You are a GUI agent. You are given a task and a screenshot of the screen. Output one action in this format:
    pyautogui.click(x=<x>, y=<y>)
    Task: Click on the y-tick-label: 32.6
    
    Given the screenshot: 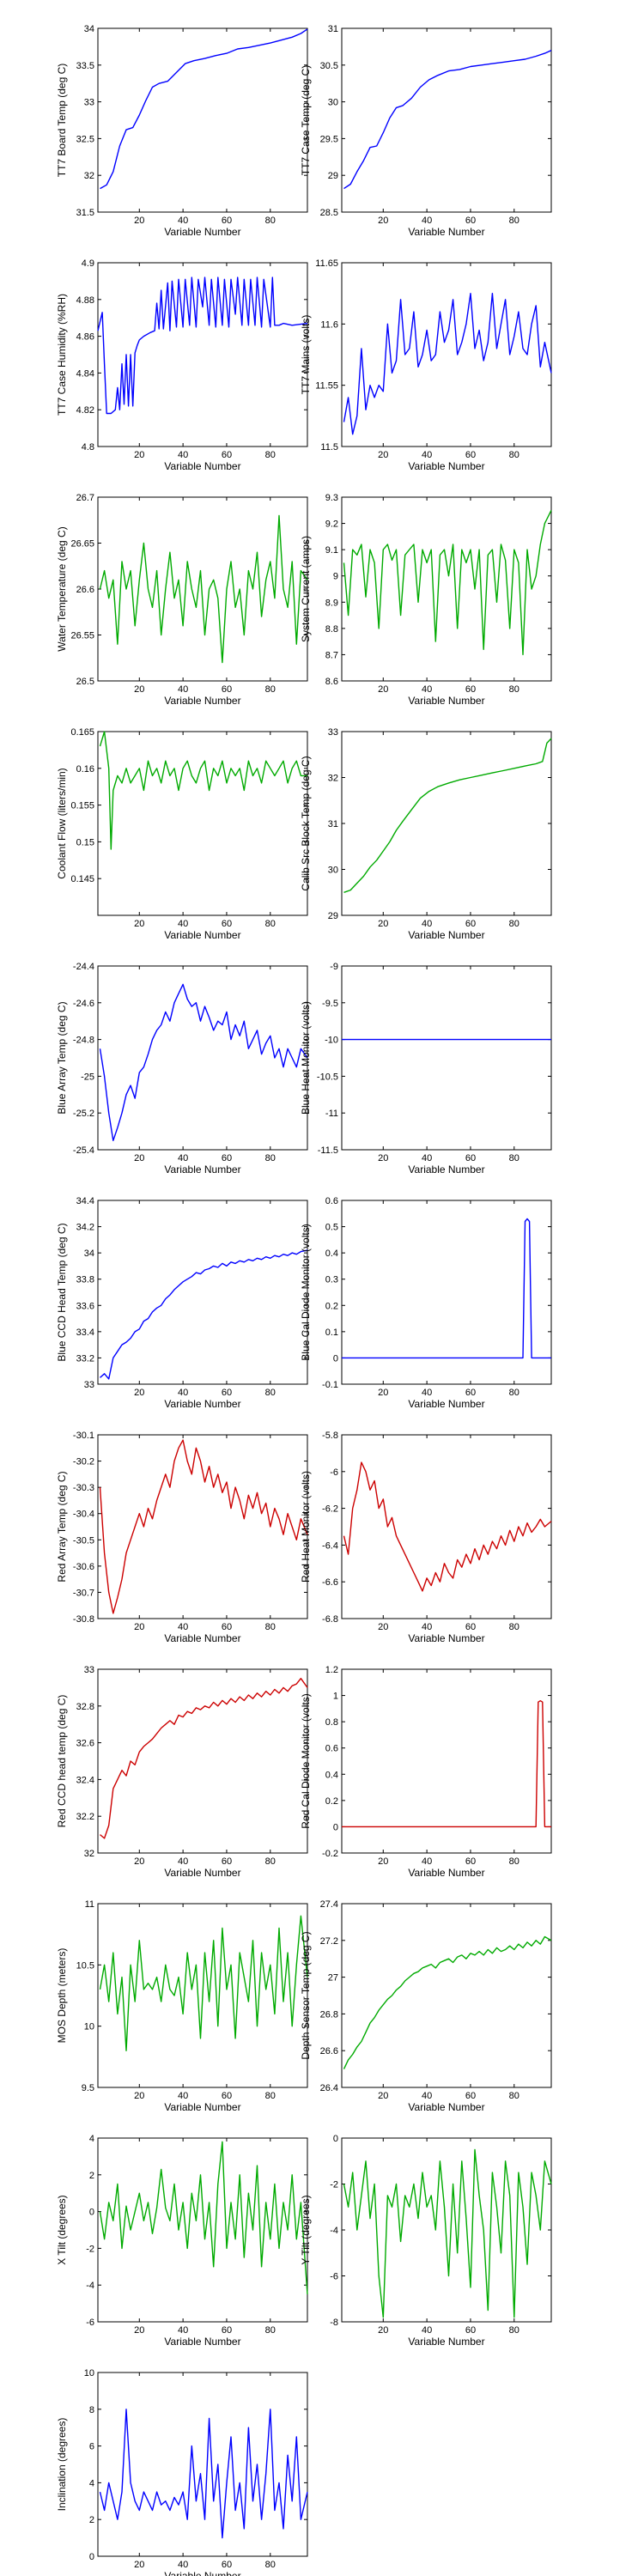 What is the action you would take?
    pyautogui.click(x=85, y=1744)
    